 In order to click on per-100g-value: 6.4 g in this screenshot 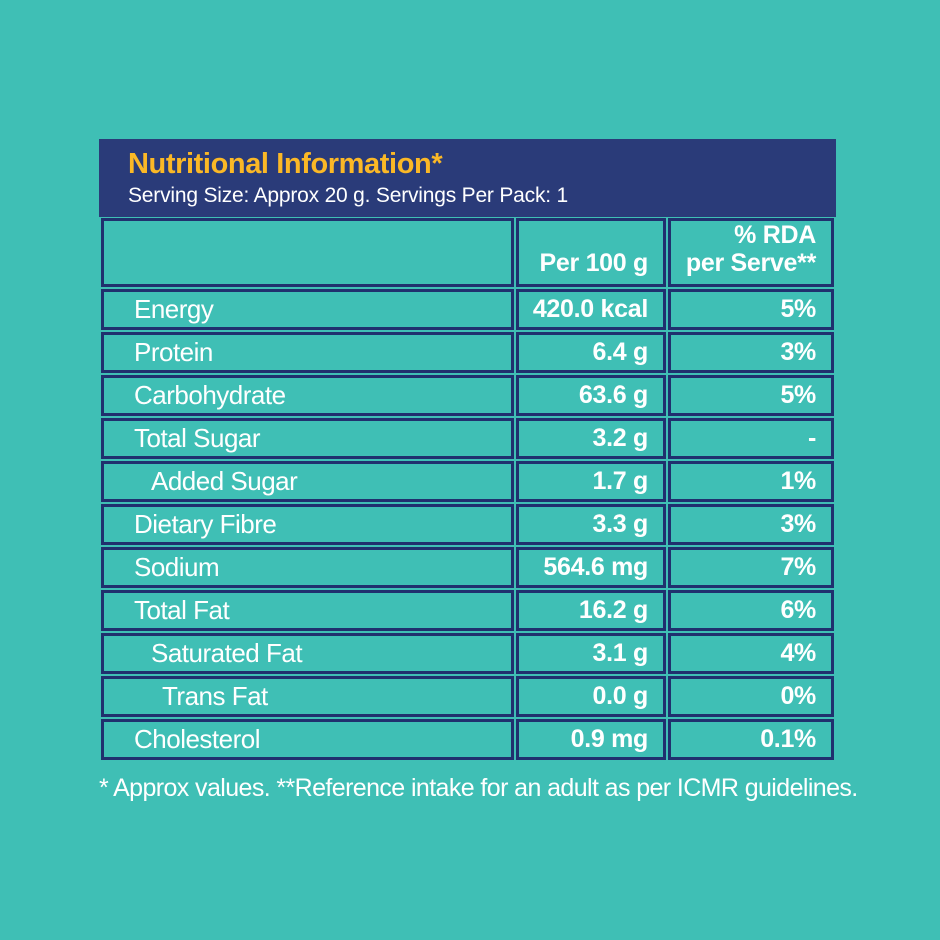, I will do `click(591, 352)`.